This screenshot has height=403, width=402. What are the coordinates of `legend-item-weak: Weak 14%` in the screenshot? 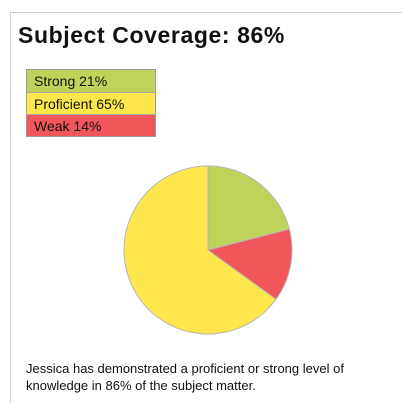 It's located at (91, 125).